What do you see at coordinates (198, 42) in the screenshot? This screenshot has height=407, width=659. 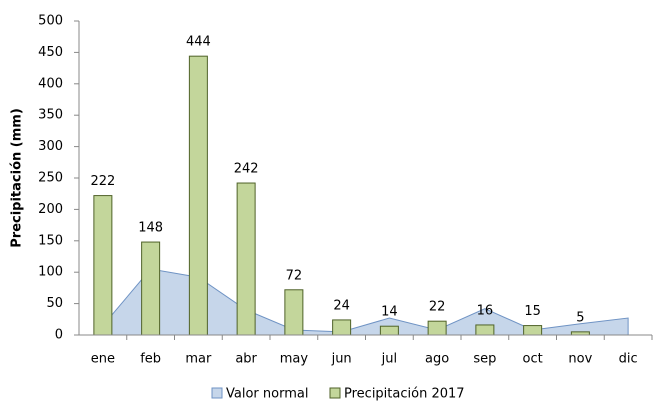 I see `data-label: 444` at bounding box center [198, 42].